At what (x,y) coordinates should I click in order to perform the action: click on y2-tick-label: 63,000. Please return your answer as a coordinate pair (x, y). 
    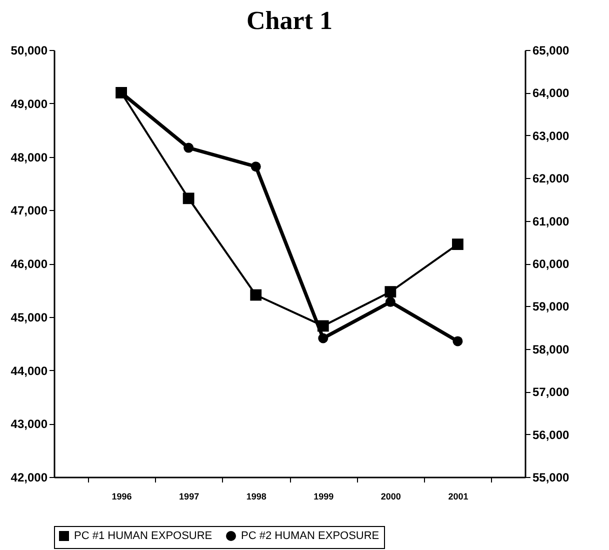
    Looking at the image, I should click on (551, 135).